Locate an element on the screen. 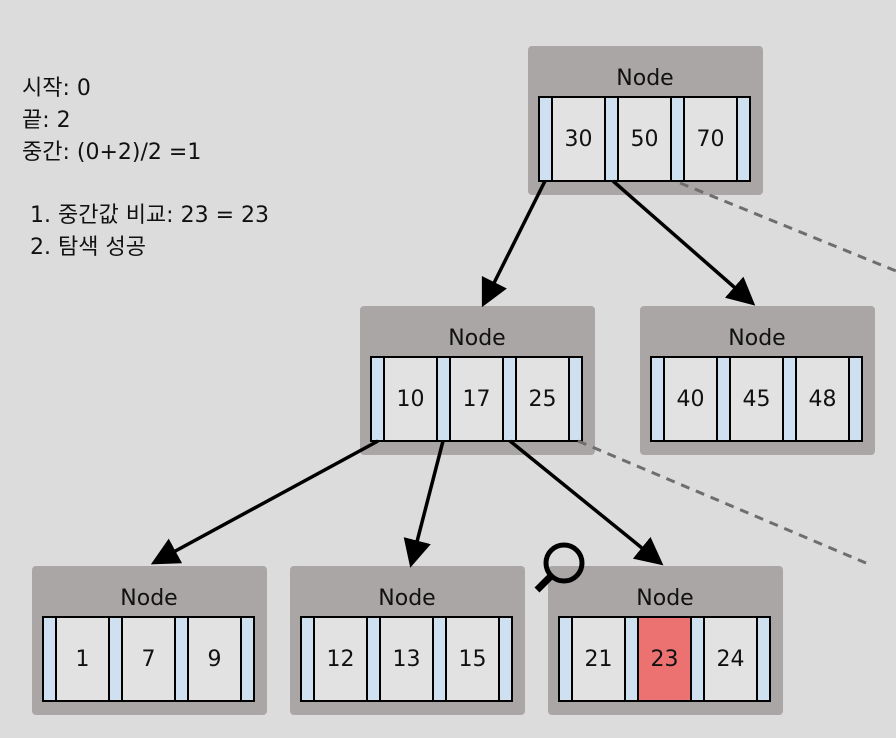 The image size is (896, 738). magnifier-lens is located at coordinates (564, 563).